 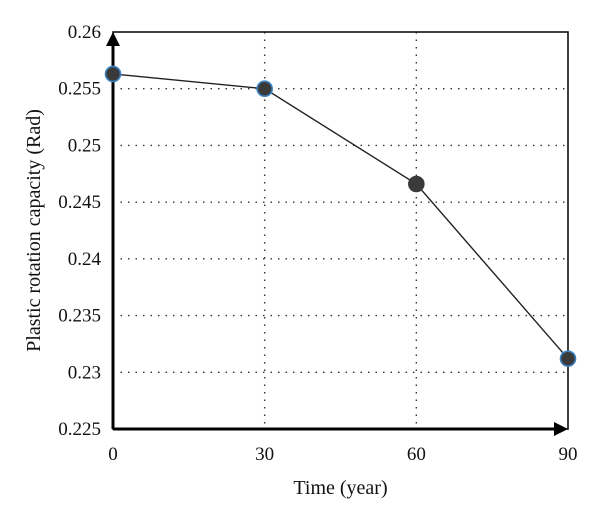 I want to click on y-tick-label: 0.235, so click(x=79, y=316).